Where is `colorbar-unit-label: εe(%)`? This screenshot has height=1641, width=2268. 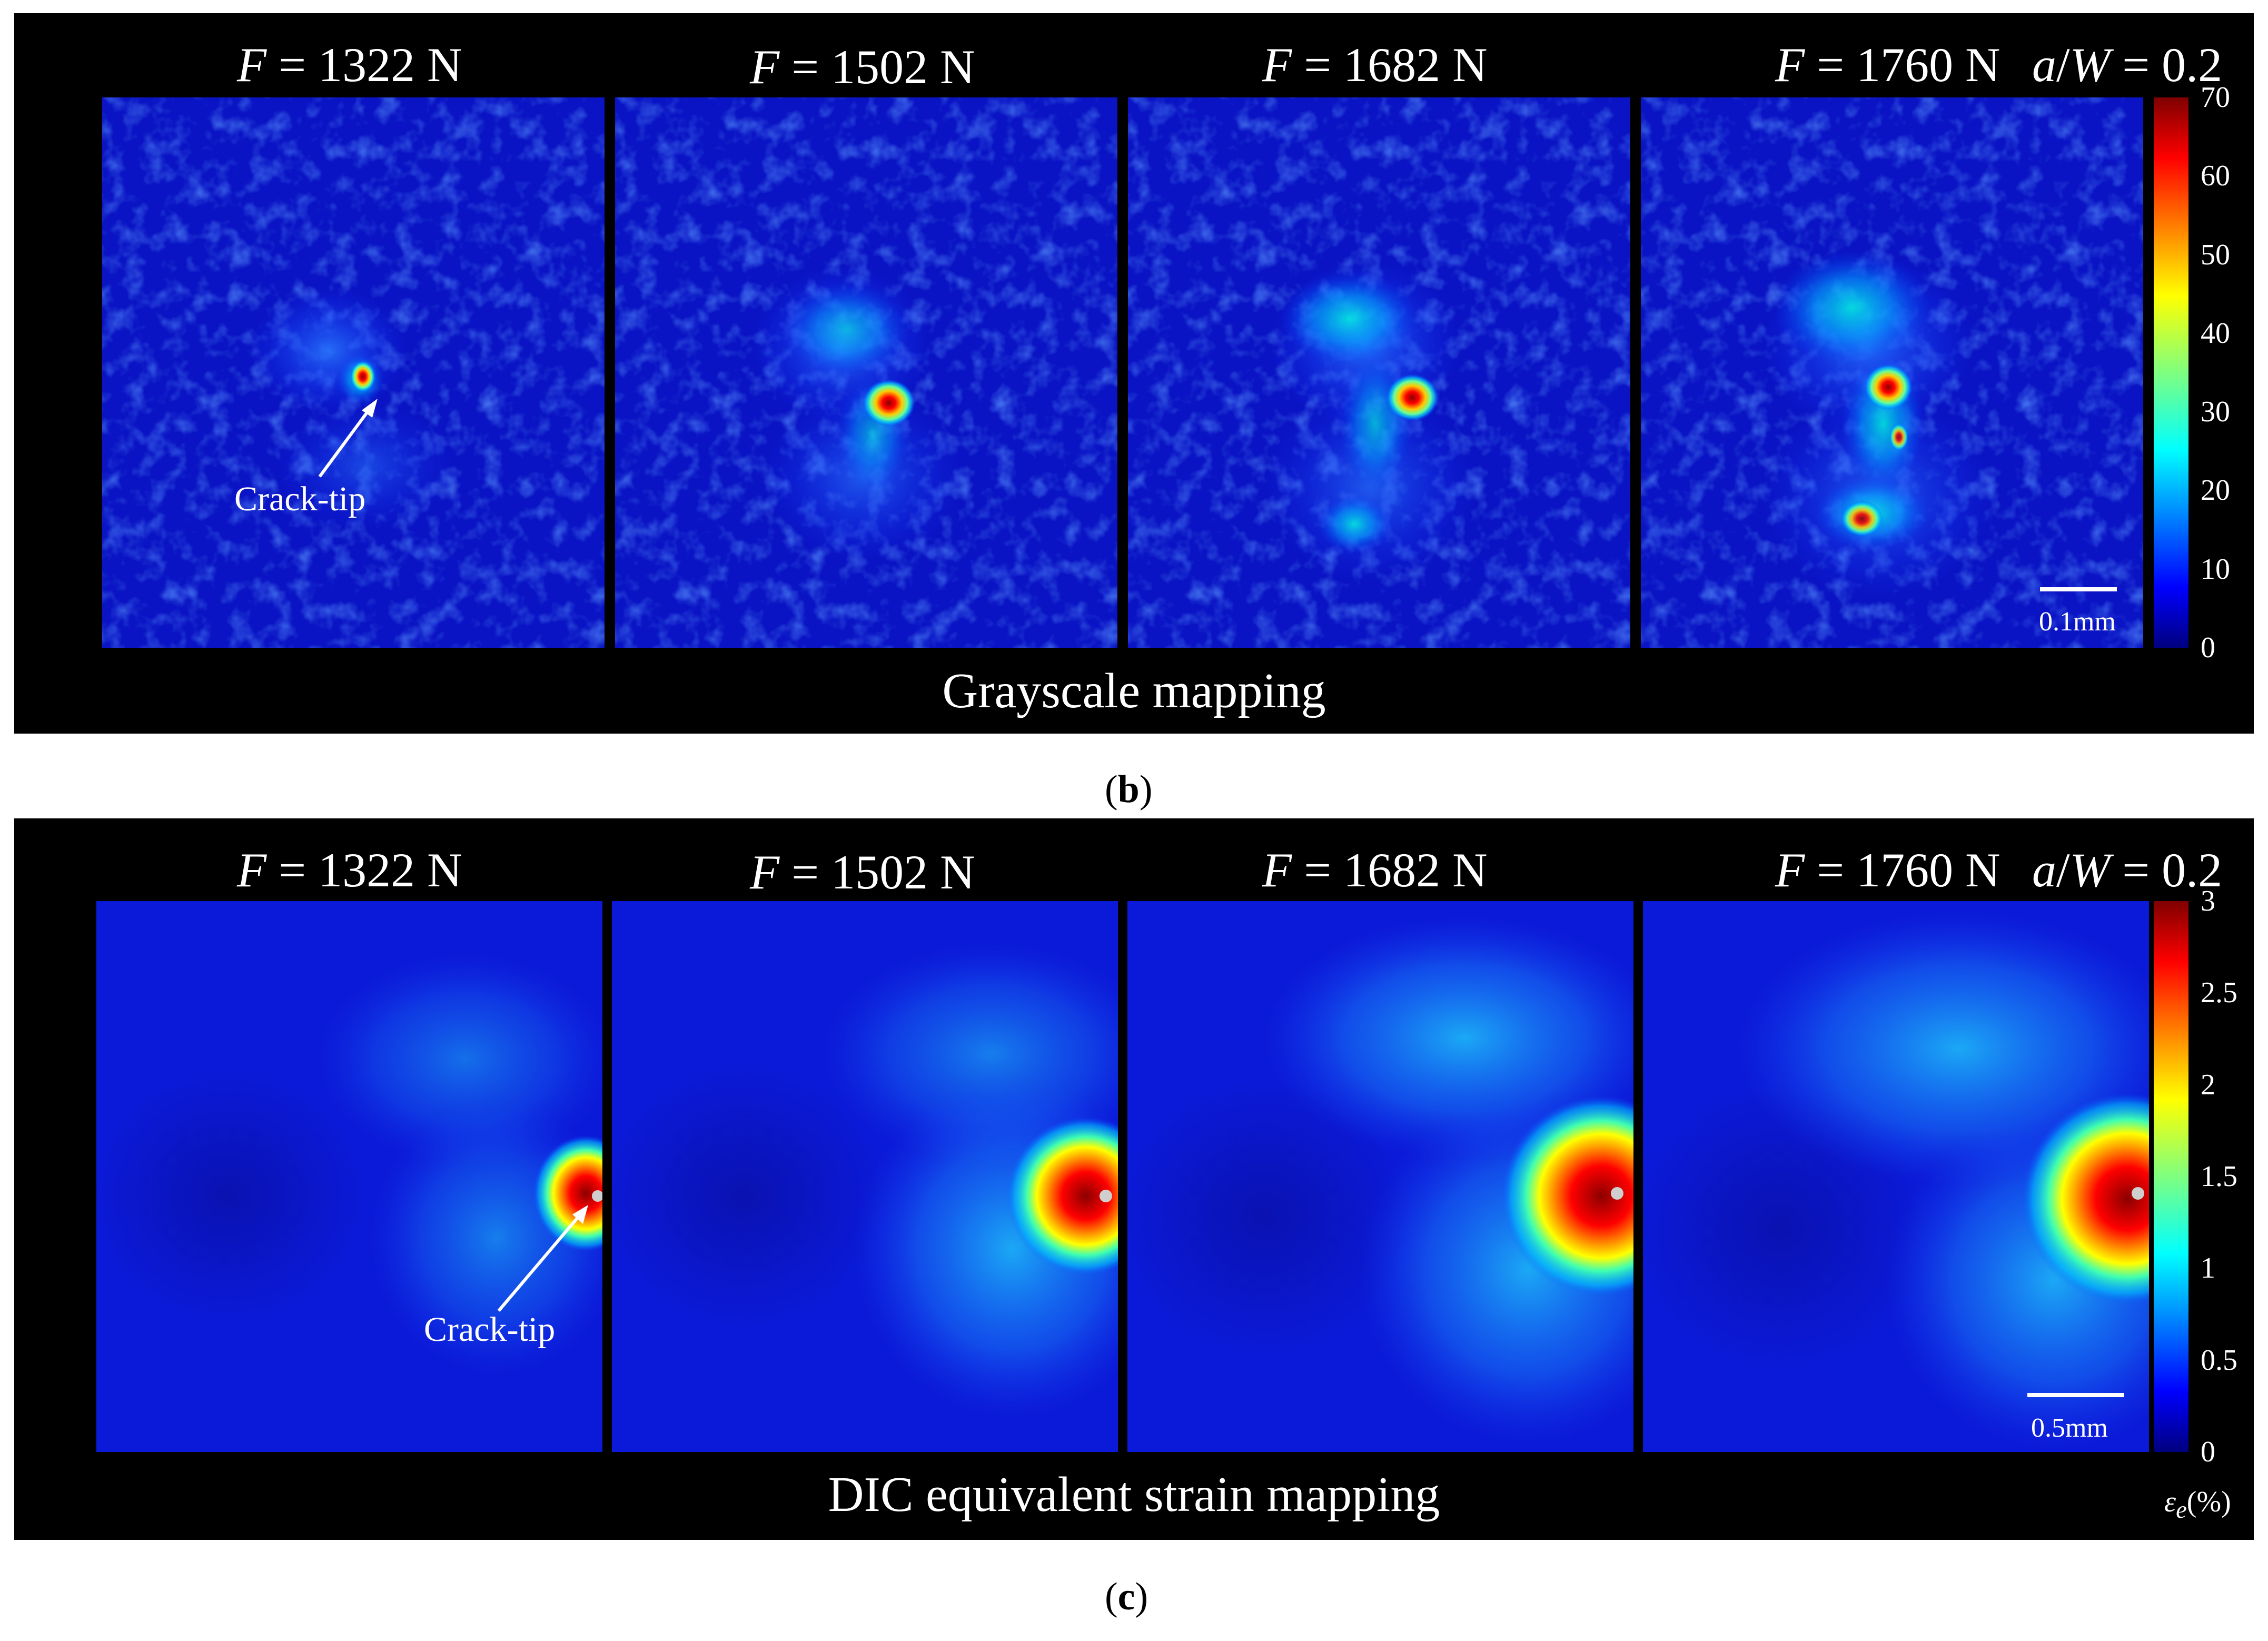
colorbar-unit-label: εe(%) is located at coordinates (2197, 1505).